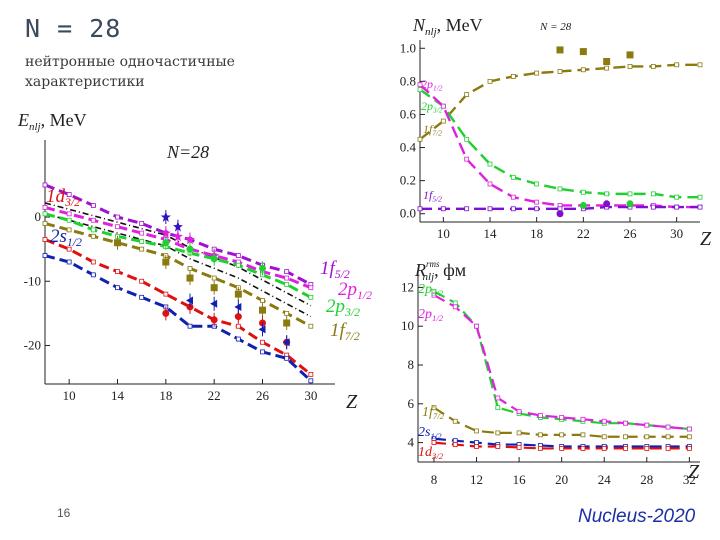 The image size is (720, 540). Describe the element at coordinates (432, 107) in the screenshot. I see `occupancies-label-2p3-2: 2p3/2` at that location.